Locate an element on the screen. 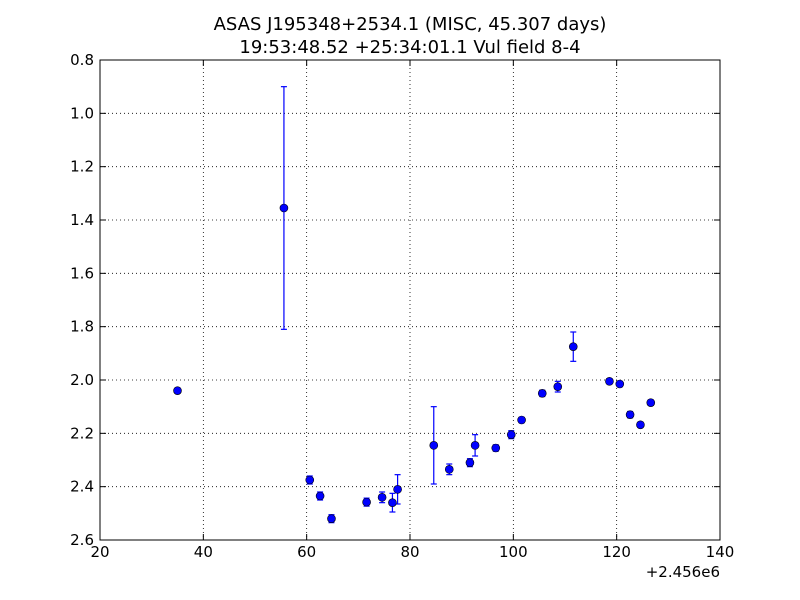  x-tick-label: 140 is located at coordinates (720, 552).